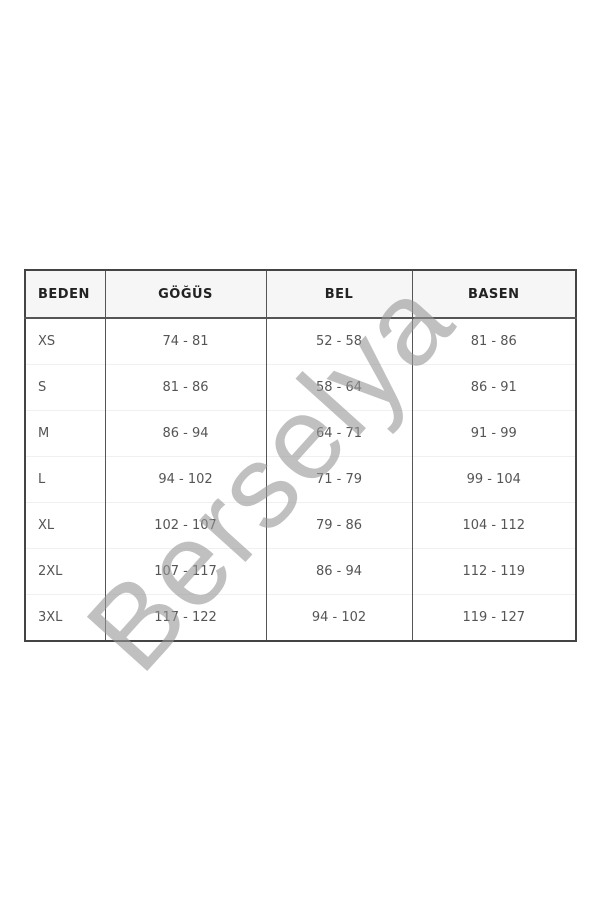 The height and width of the screenshot is (900, 600). I want to click on cell-bel: 86 - 94, so click(338, 571).